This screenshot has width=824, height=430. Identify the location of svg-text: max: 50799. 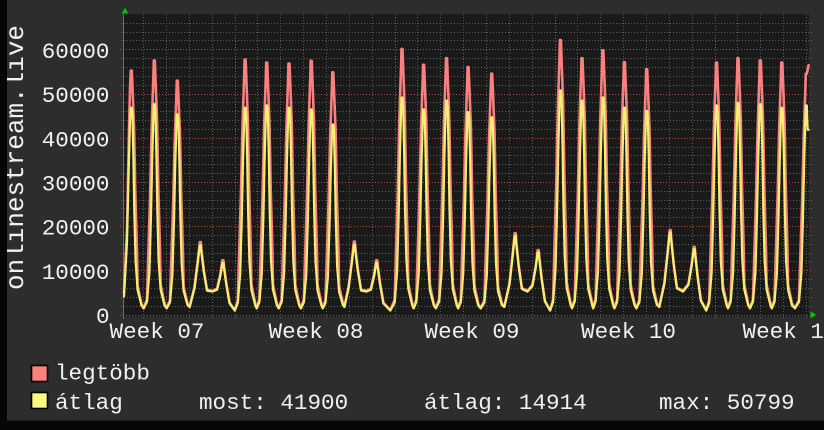
(727, 403).